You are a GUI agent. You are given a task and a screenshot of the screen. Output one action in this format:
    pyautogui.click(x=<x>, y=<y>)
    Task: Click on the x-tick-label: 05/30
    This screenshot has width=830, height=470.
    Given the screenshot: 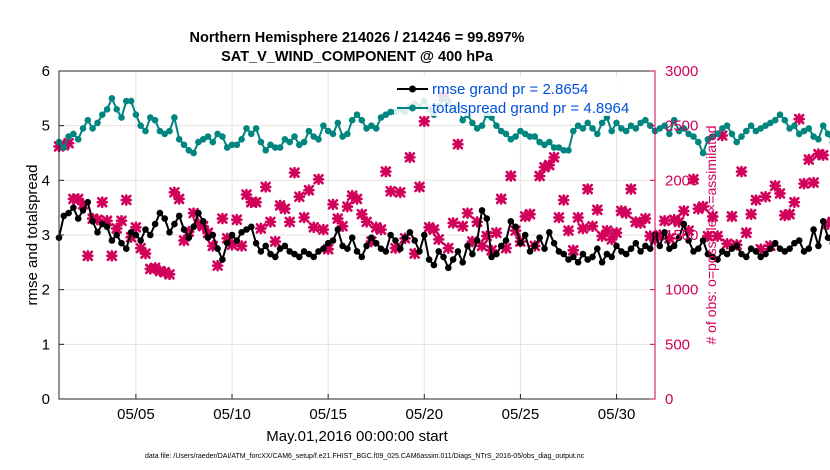 What is the action you would take?
    pyautogui.click(x=617, y=414)
    